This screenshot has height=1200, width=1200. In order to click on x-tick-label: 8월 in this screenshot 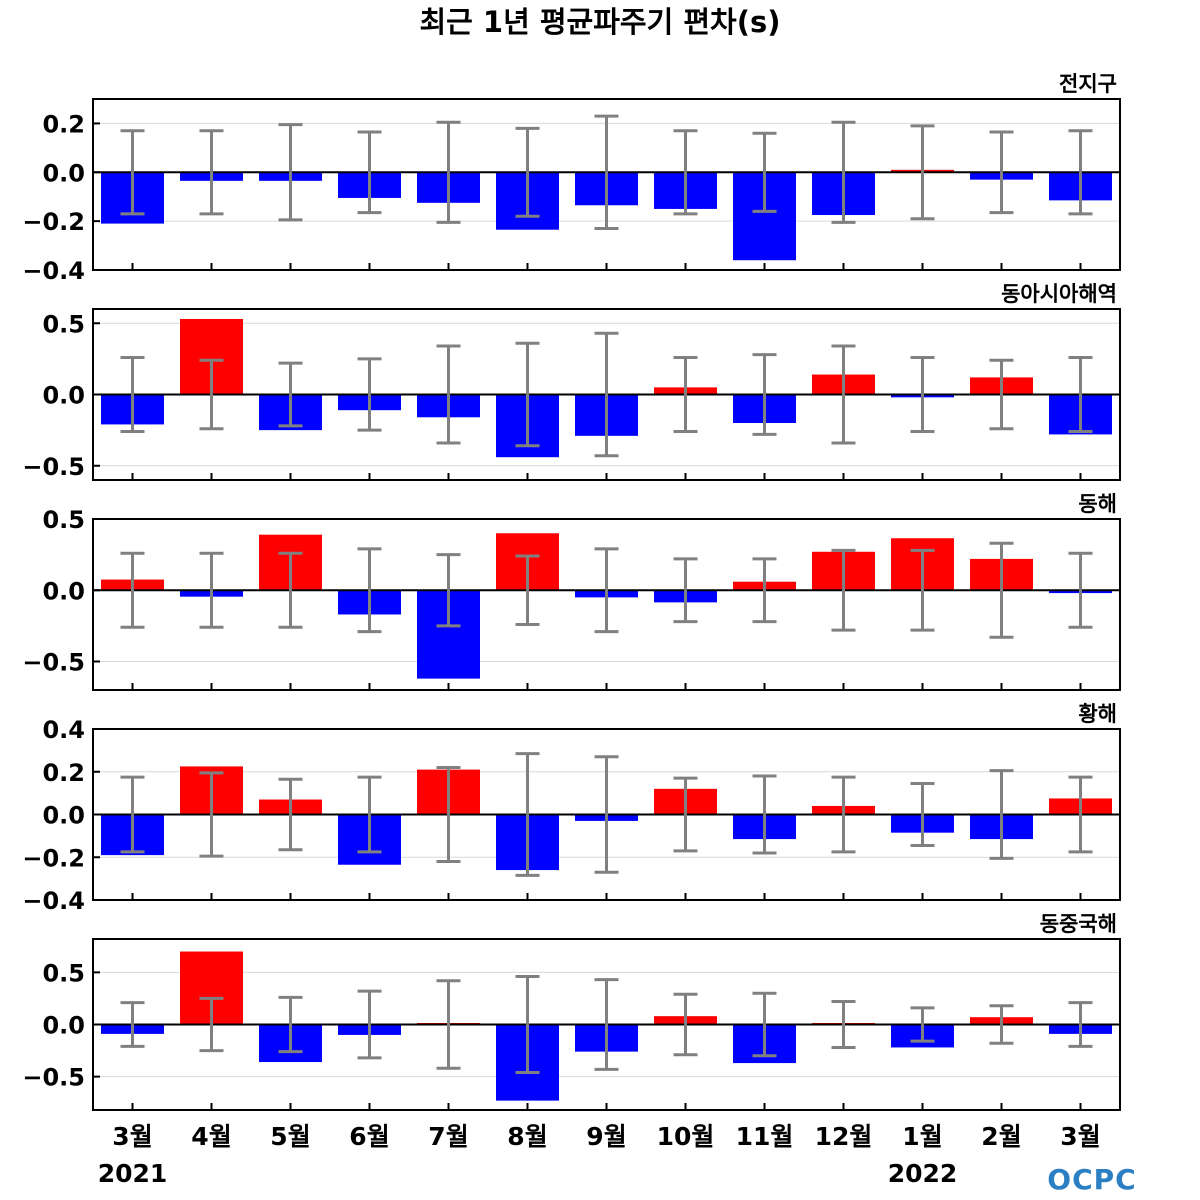, I will do `click(527, 1136)`.